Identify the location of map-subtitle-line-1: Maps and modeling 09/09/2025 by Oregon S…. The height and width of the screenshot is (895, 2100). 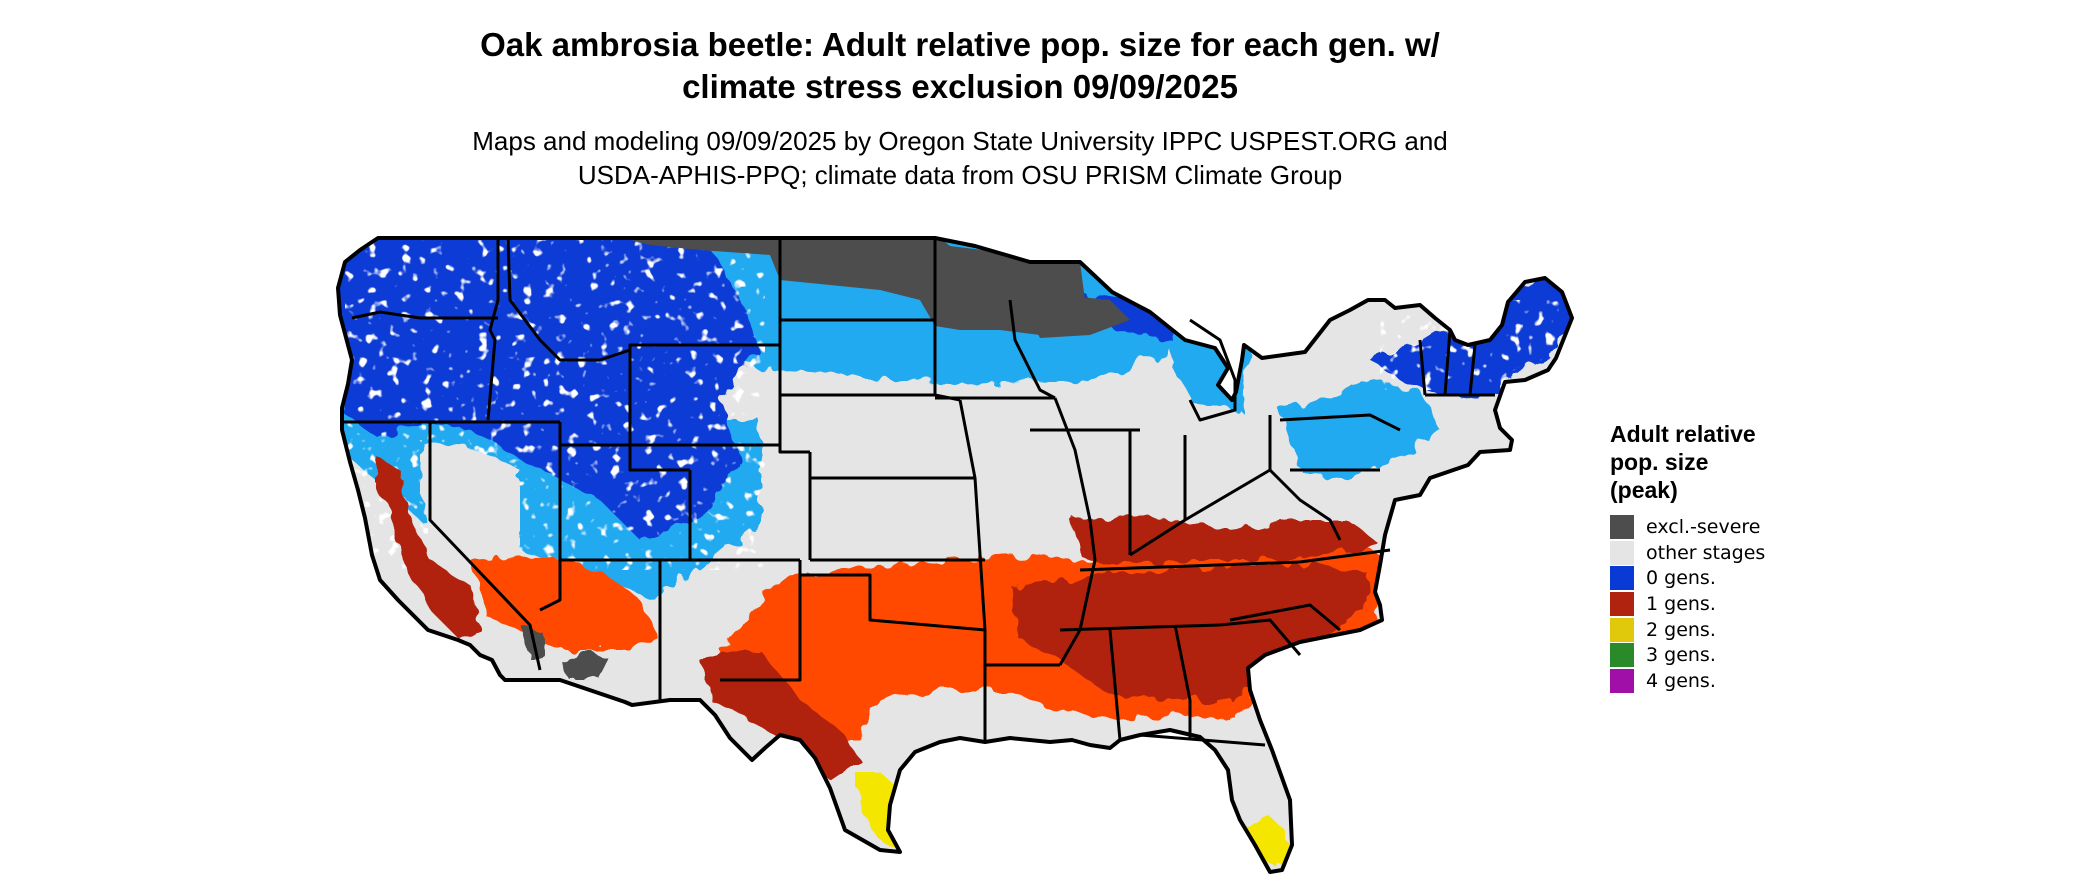
(960, 141).